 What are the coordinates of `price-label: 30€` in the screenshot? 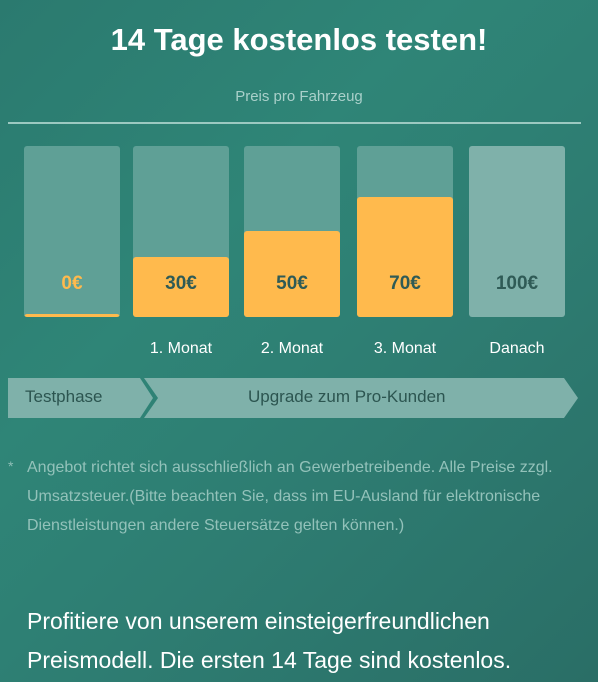 It's located at (181, 283).